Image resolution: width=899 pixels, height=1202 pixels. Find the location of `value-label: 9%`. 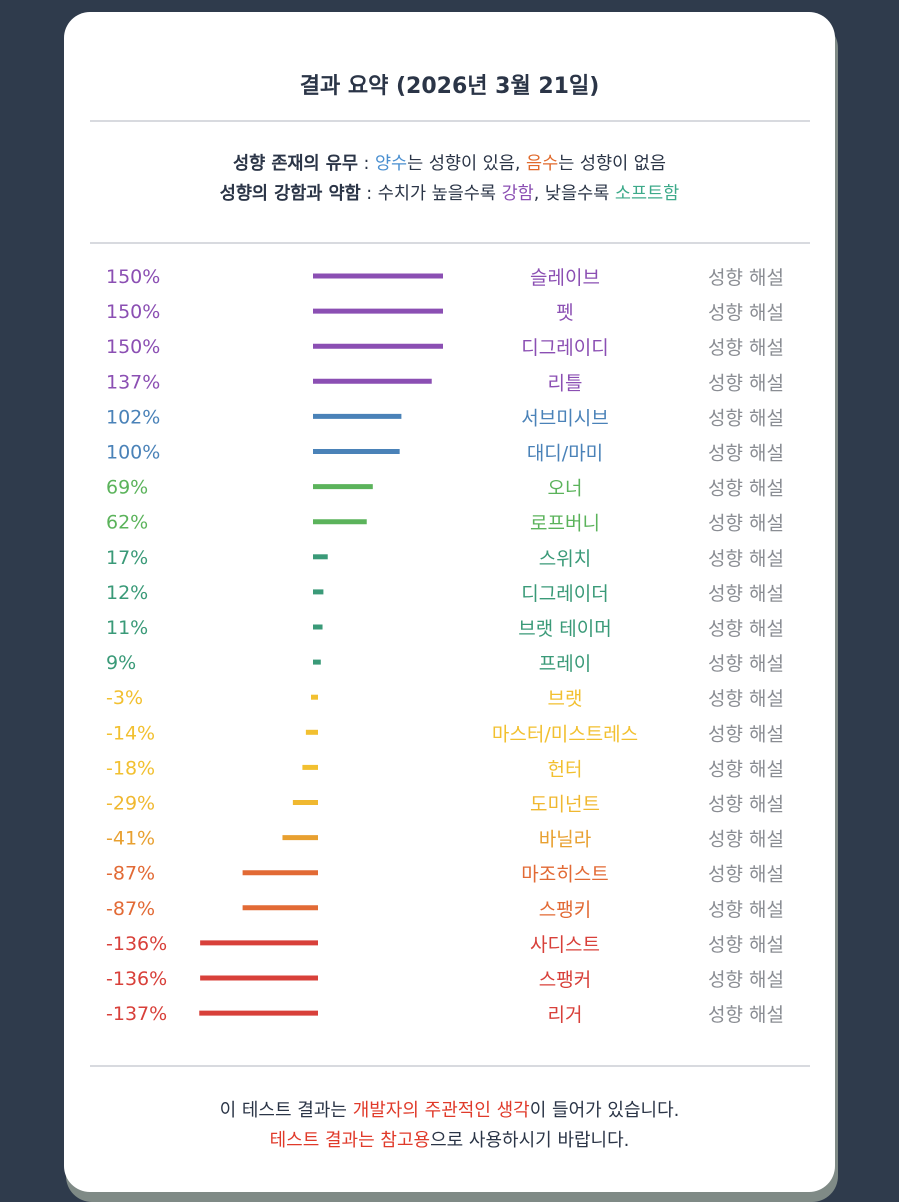

value-label: 9% is located at coordinates (121, 663).